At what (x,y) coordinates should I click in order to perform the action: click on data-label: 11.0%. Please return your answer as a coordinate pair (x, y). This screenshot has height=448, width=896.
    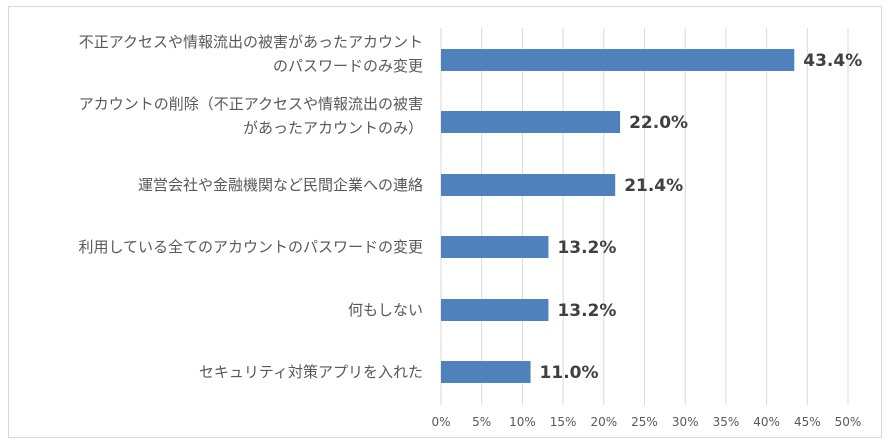
    Looking at the image, I should click on (569, 373).